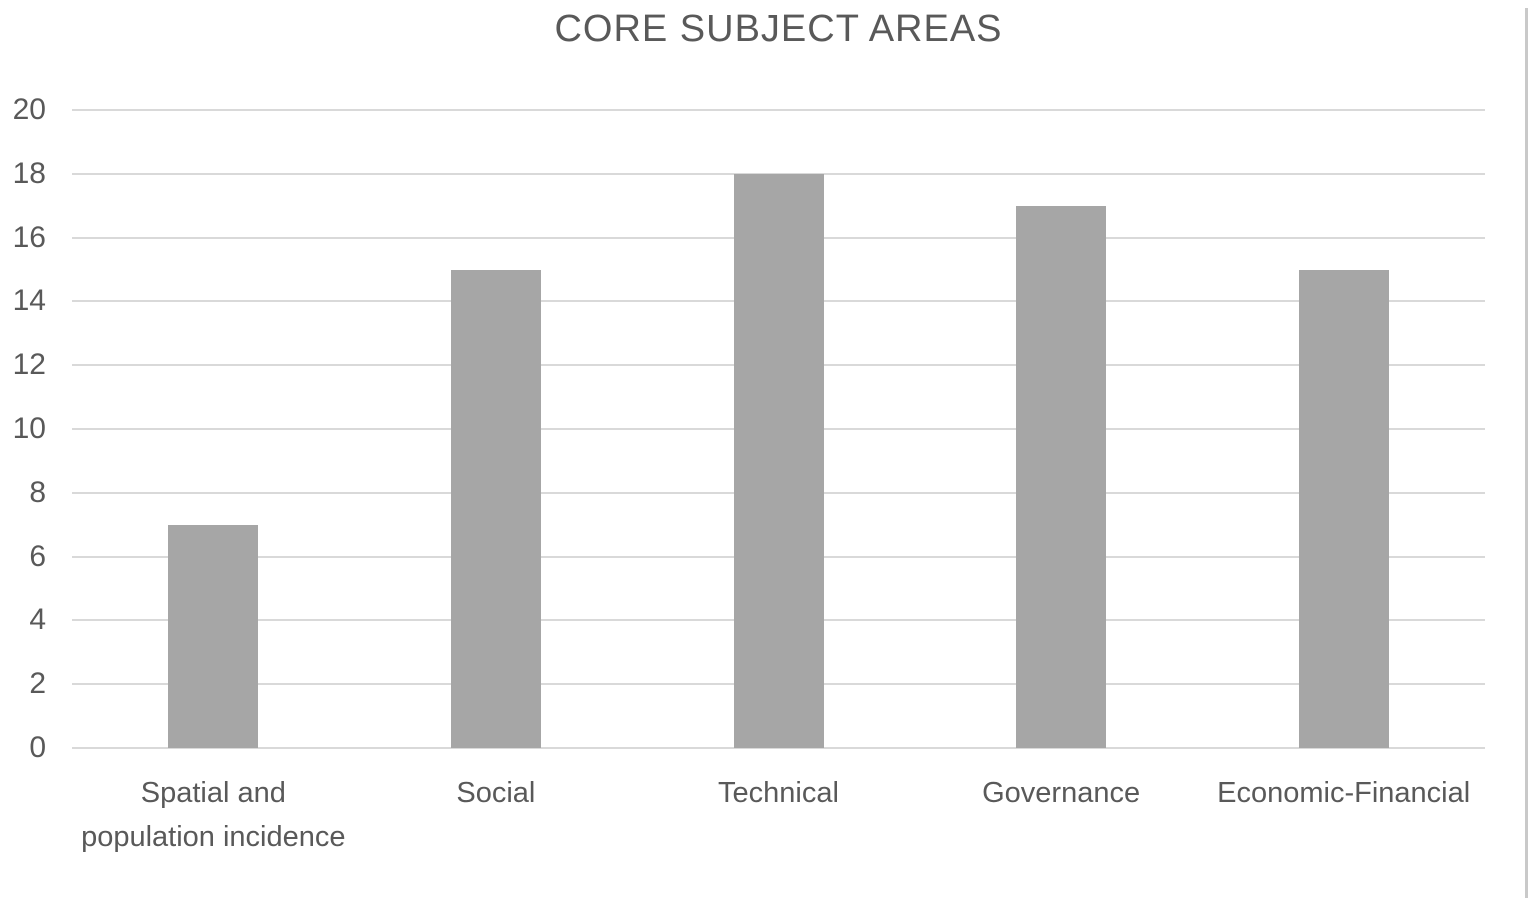 The image size is (1535, 912). What do you see at coordinates (29, 237) in the screenshot?
I see `y-tick-label: 16` at bounding box center [29, 237].